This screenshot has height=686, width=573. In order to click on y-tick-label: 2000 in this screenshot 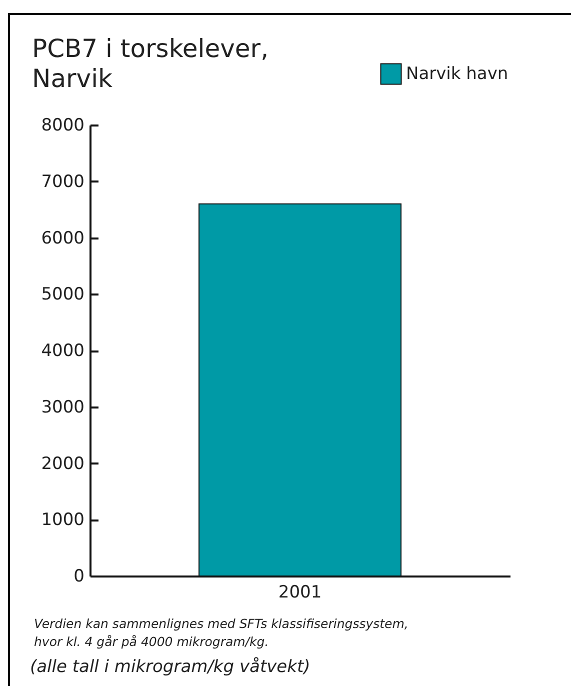, I will do `click(62, 464)`.